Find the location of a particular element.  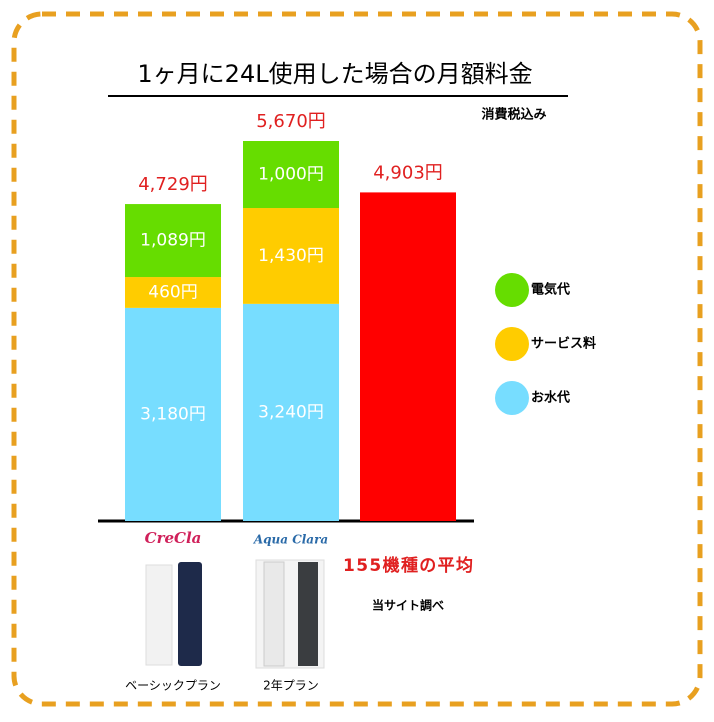

category-logo: CreCla is located at coordinates (173, 538).